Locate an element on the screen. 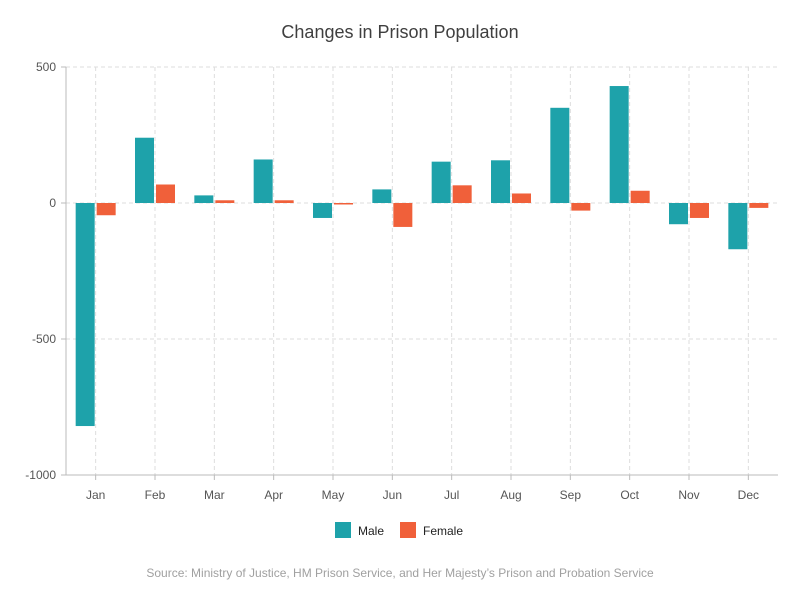 The image size is (800, 600). y-tick-label: -1000 is located at coordinates (40, 475).